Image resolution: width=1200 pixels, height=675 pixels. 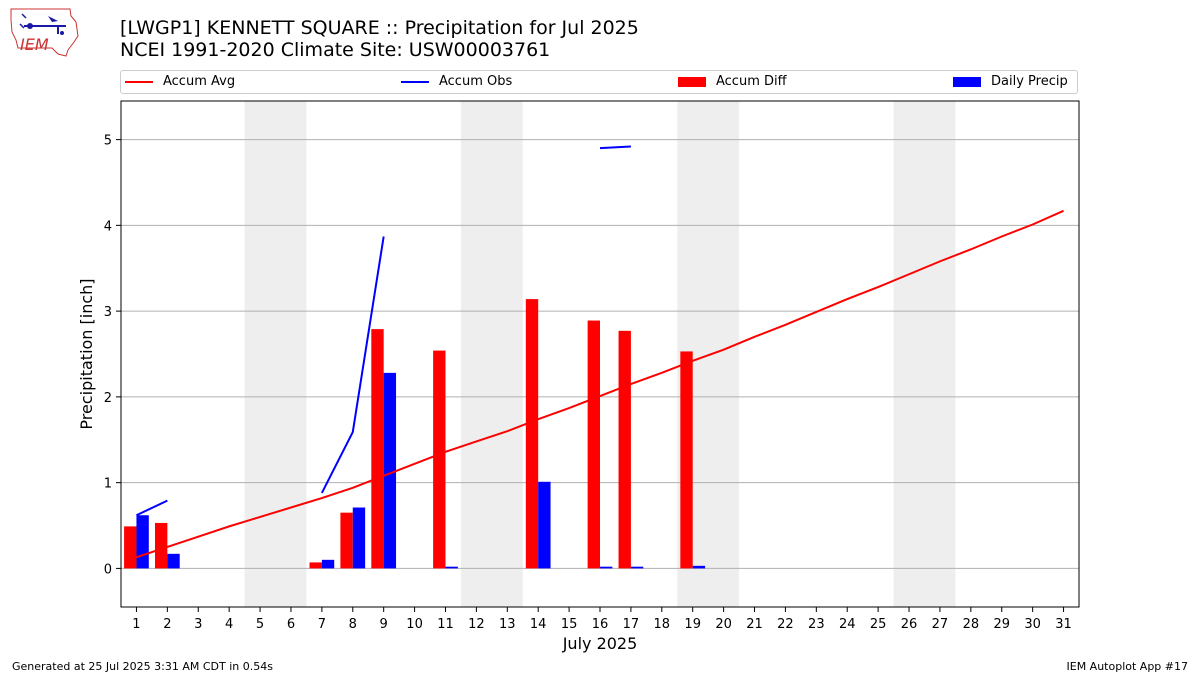 I want to click on x-tick-label-15: 15, so click(x=569, y=624).